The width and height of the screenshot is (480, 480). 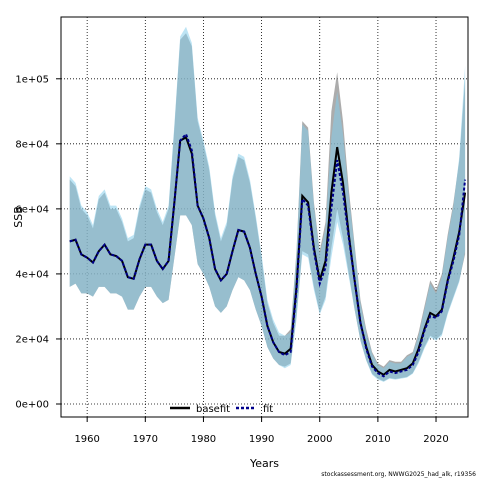 I want to click on x-axis: 1960 1970 1980 1990 2000 2010 2020, so click(x=261, y=431).